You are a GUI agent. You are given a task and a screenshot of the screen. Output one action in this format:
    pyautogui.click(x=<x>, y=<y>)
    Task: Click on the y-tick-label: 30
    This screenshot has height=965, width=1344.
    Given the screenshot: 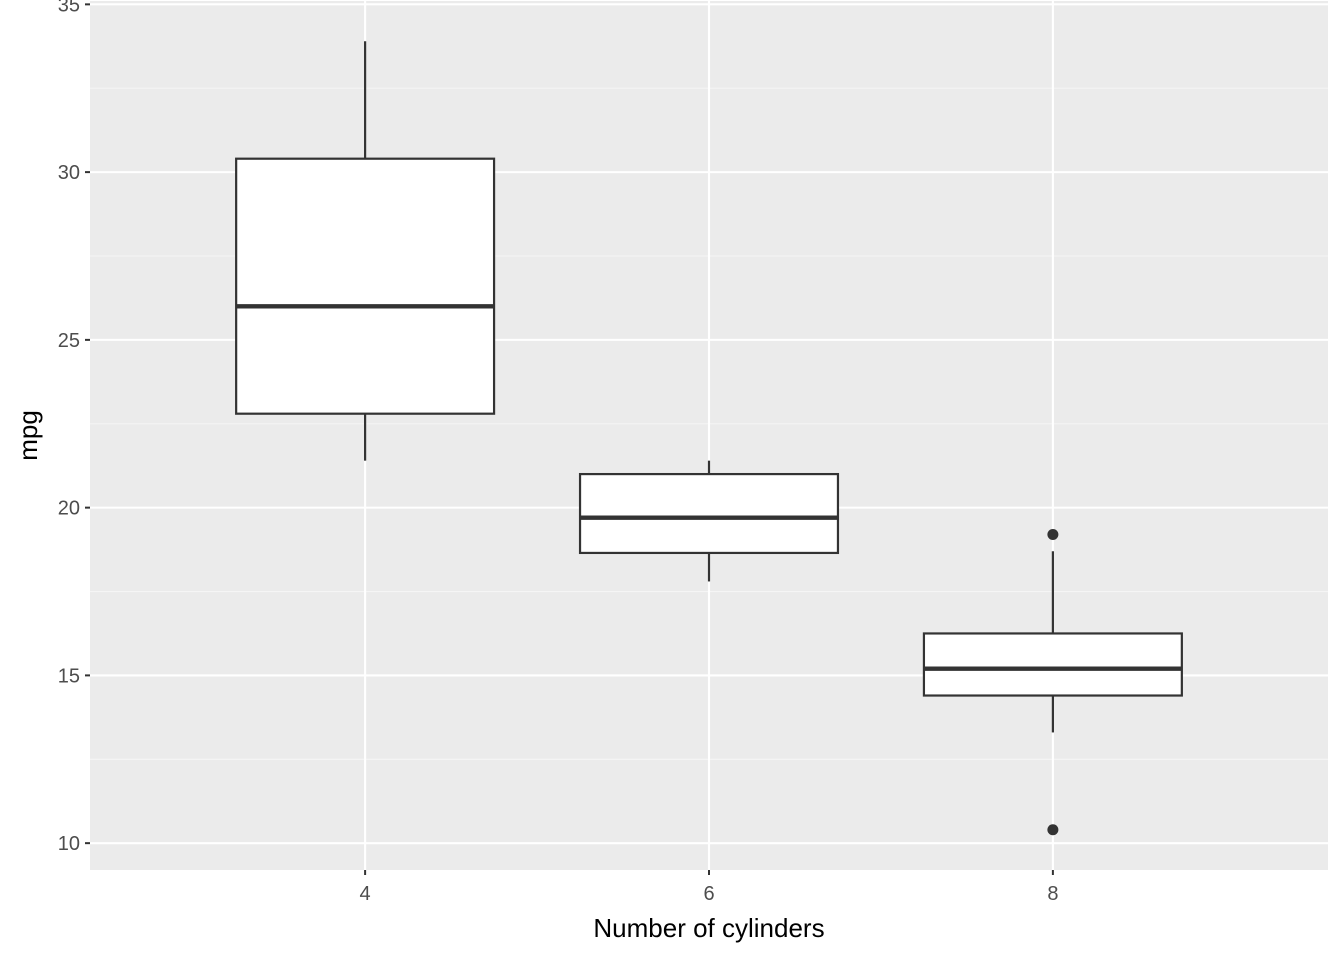 What is the action you would take?
    pyautogui.click(x=69, y=173)
    